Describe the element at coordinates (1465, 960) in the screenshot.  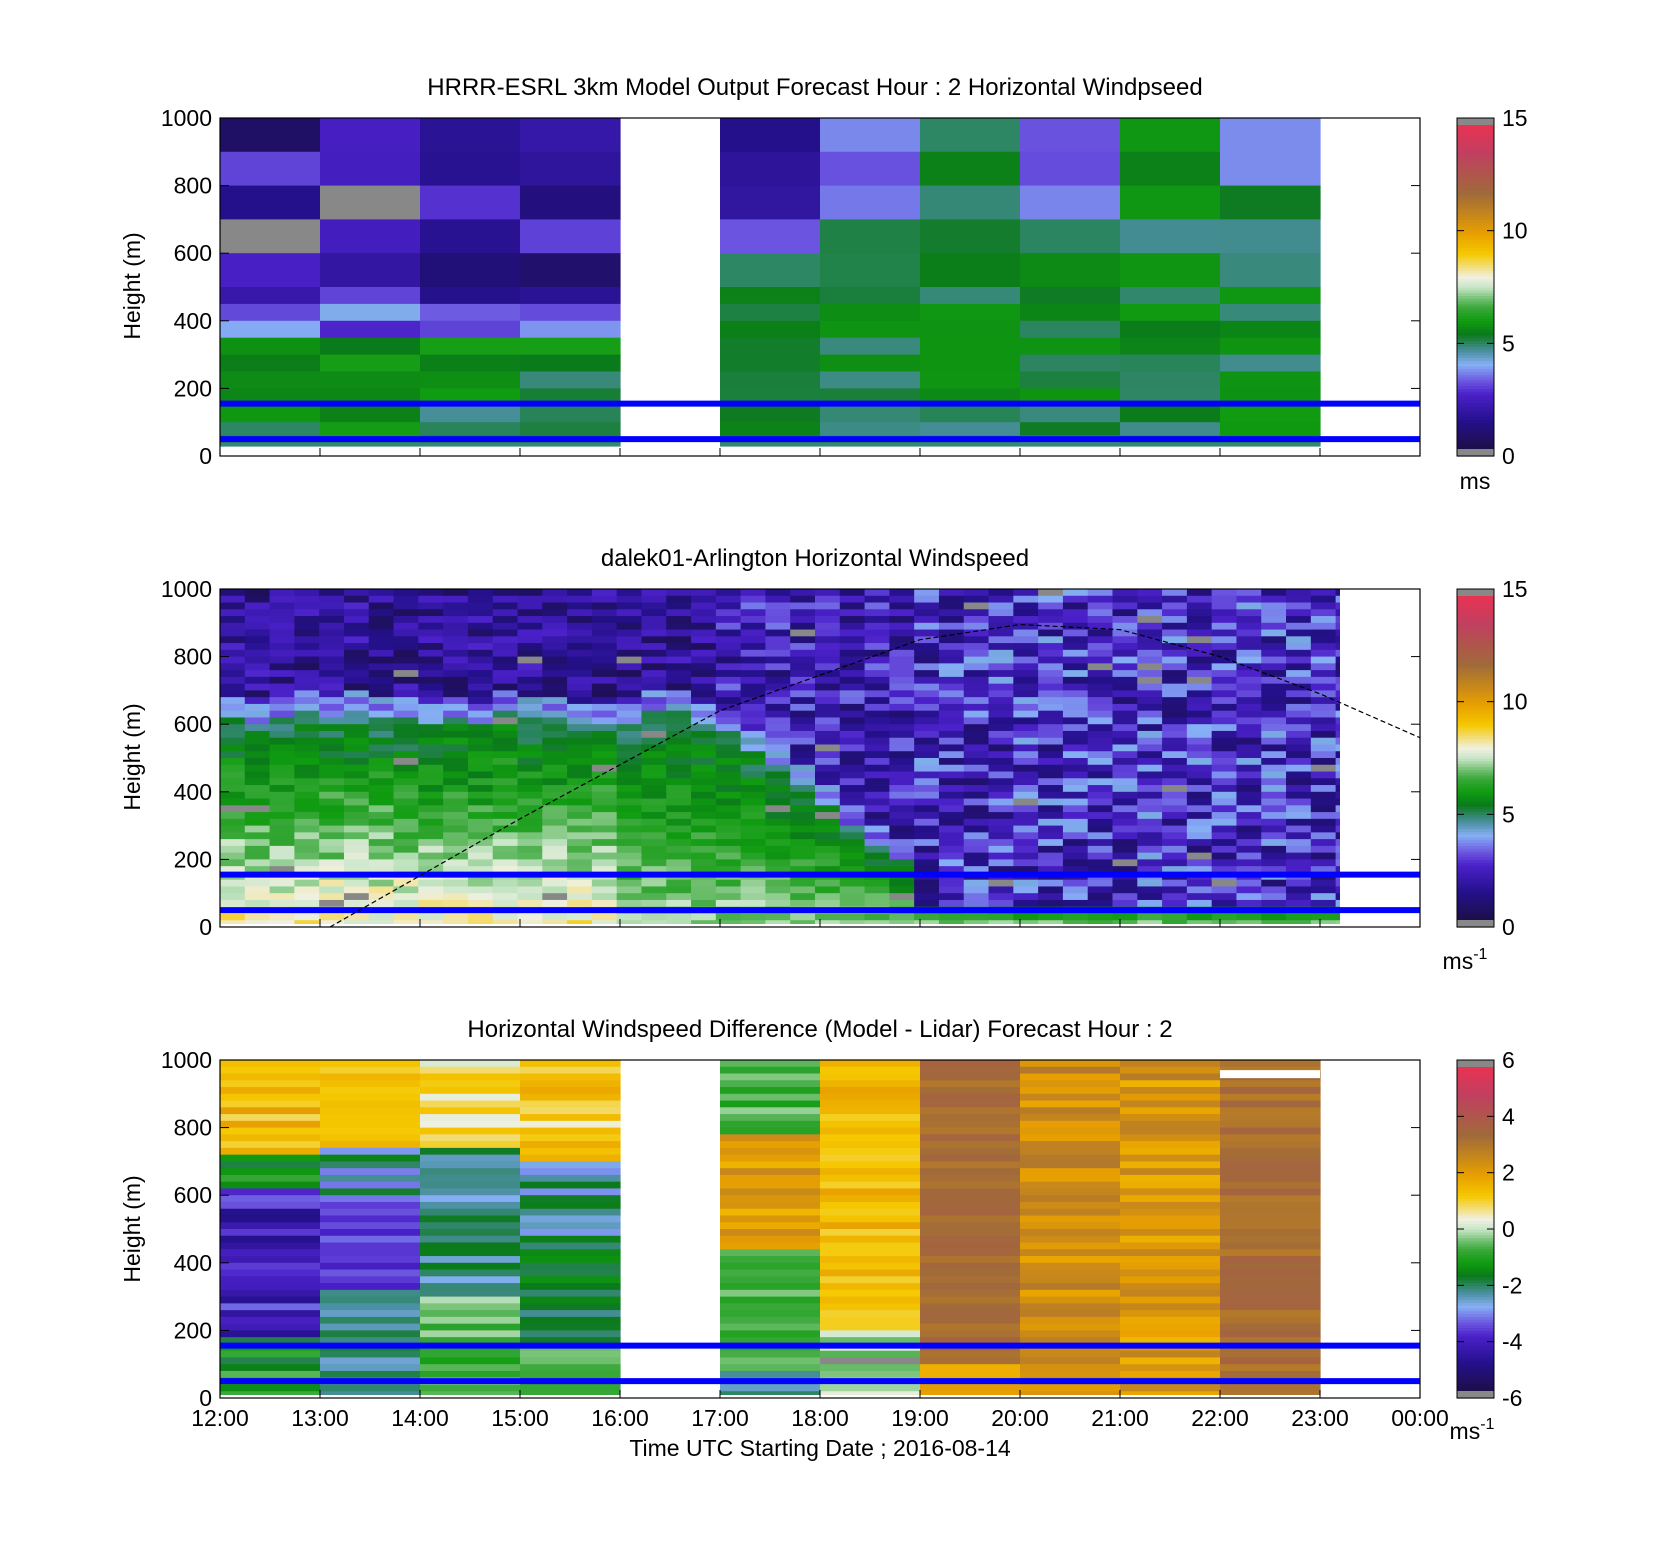
I see `colorbar-unit: ms-1` at that location.